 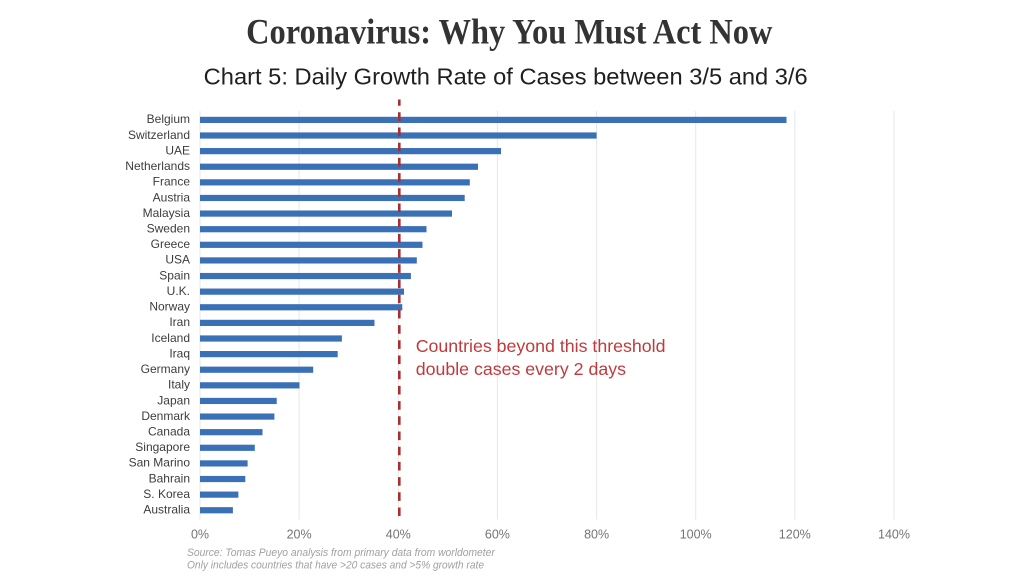 I want to click on svg-text: Spain, so click(x=174, y=275).